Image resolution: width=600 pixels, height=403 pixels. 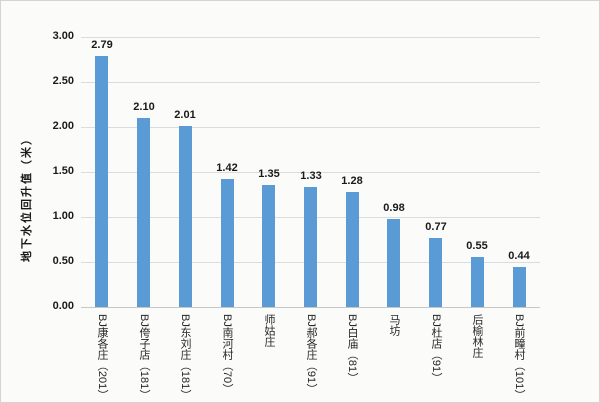 I want to click on x-category-label: 马坊, so click(x=394, y=325).